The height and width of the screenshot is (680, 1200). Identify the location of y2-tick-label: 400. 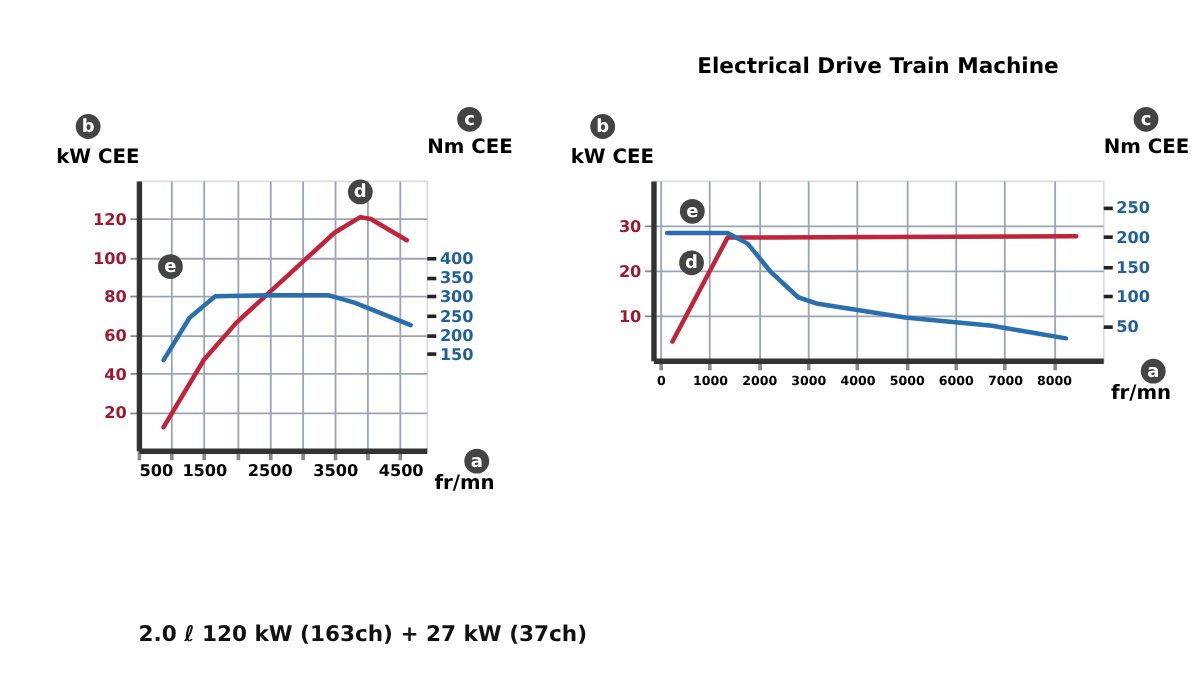
(457, 257).